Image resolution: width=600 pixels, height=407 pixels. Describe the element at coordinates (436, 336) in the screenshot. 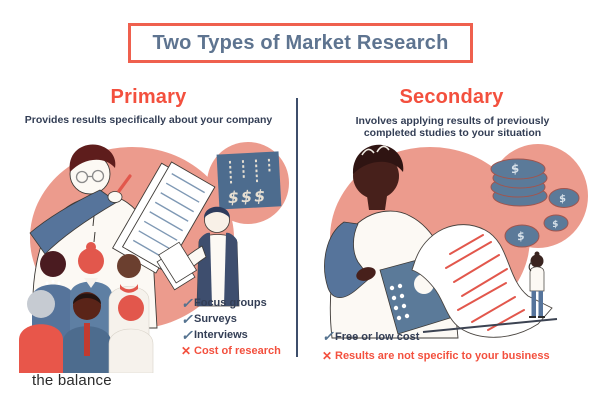

I see `checklist-item: ✓ Free or low cost` at that location.